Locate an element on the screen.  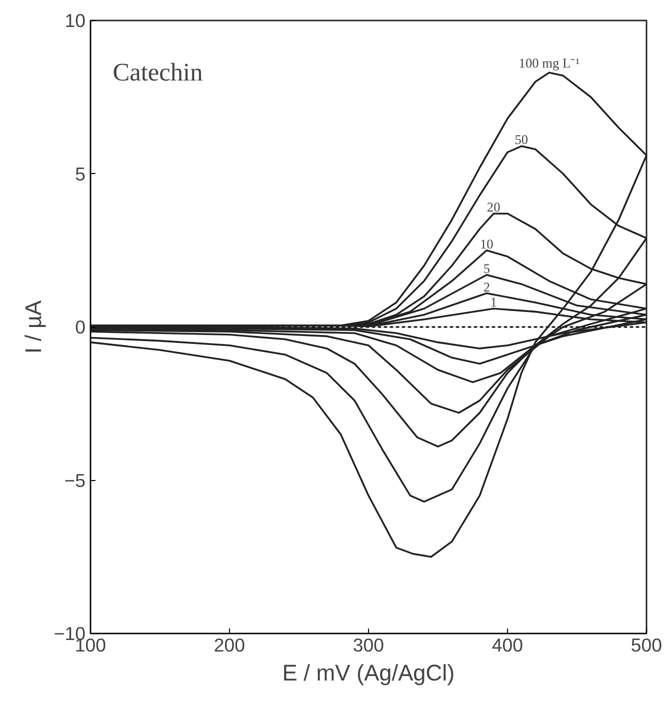
y-tick-label: 5 is located at coordinates (80, 173).